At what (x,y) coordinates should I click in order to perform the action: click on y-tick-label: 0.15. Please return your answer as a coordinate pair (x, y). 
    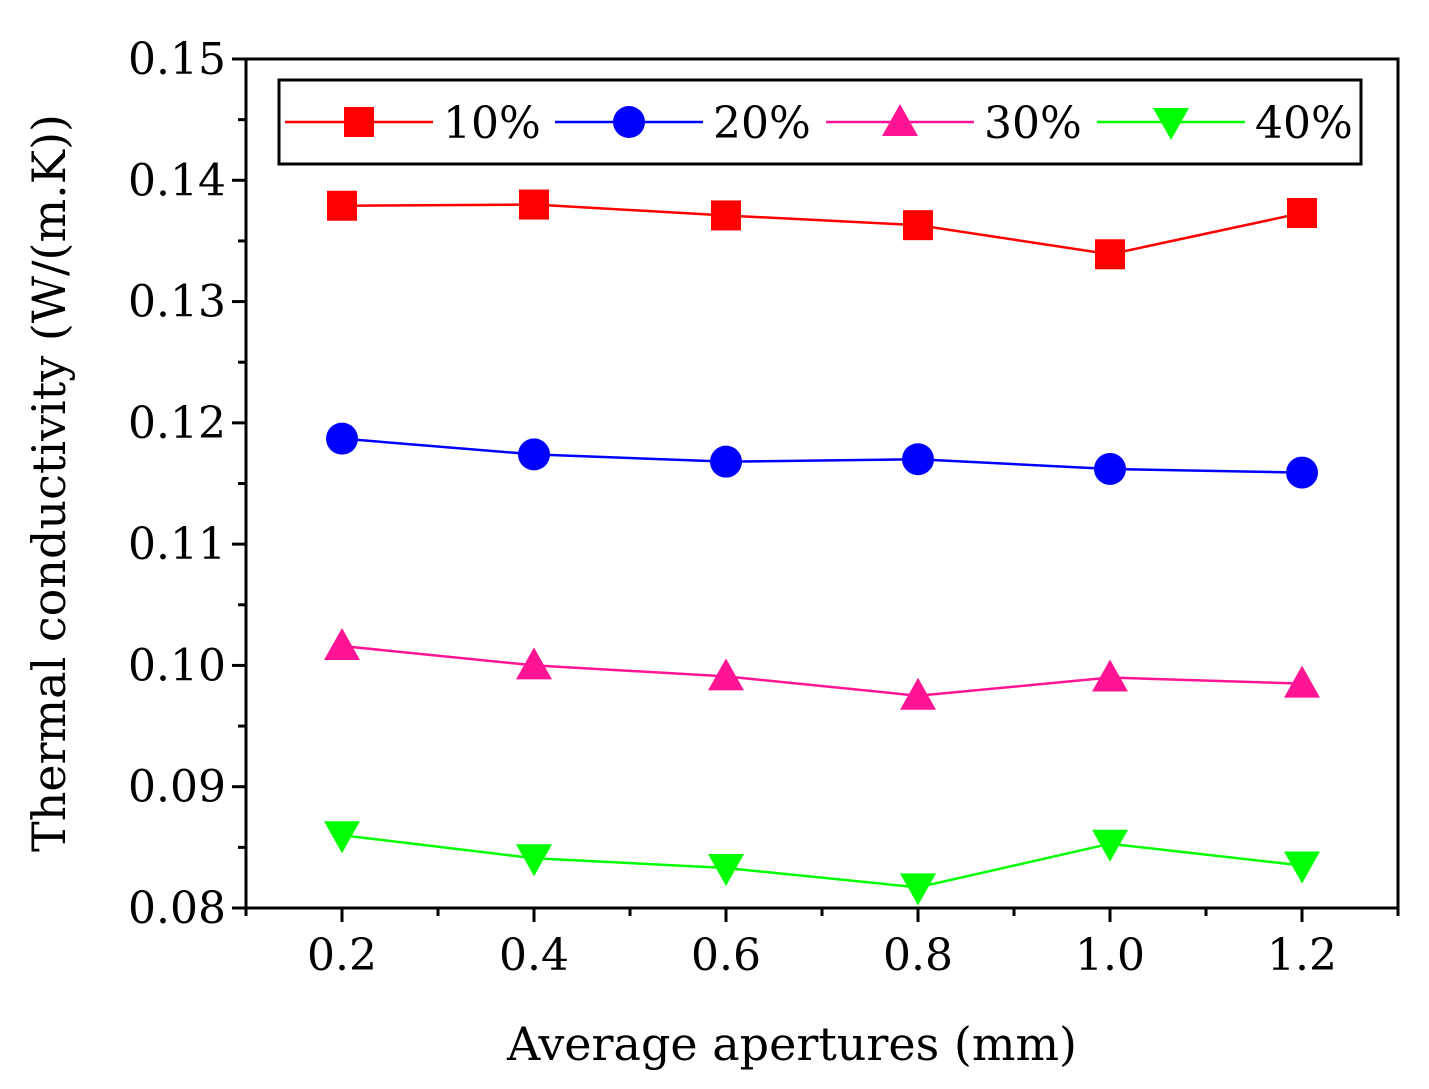
    Looking at the image, I should click on (177, 59).